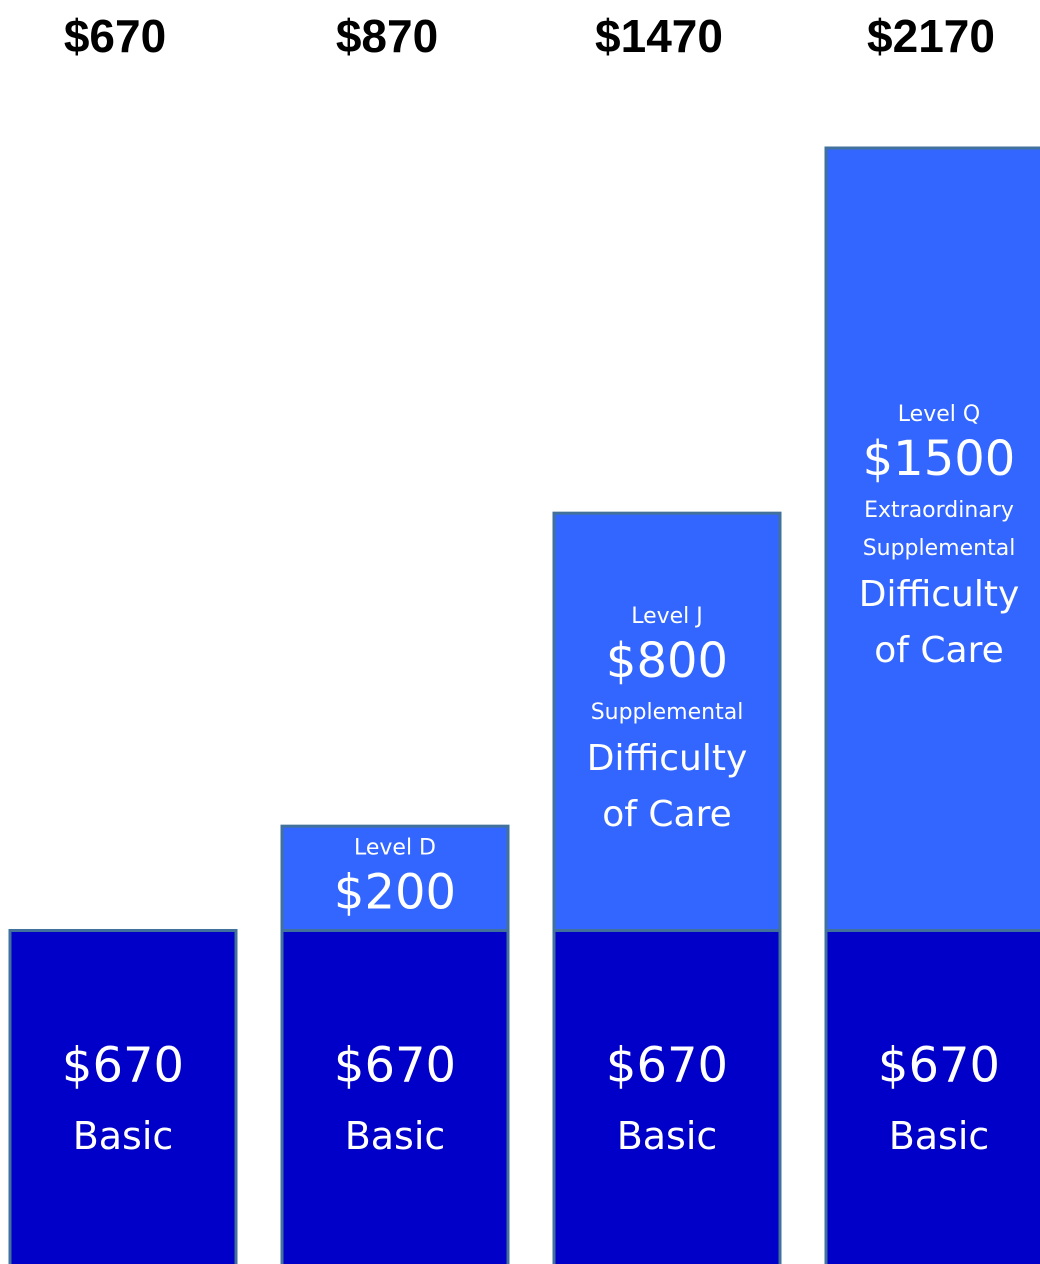  Describe the element at coordinates (939, 414) in the screenshot. I see `segment-level: Level Q` at that location.